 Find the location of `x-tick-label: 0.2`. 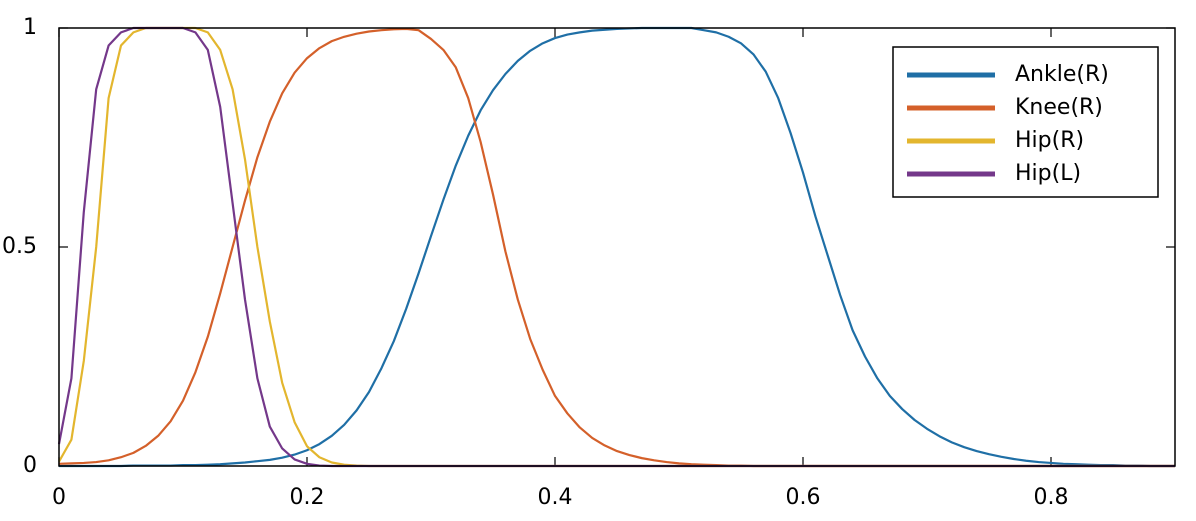

x-tick-label: 0.2 is located at coordinates (307, 497).